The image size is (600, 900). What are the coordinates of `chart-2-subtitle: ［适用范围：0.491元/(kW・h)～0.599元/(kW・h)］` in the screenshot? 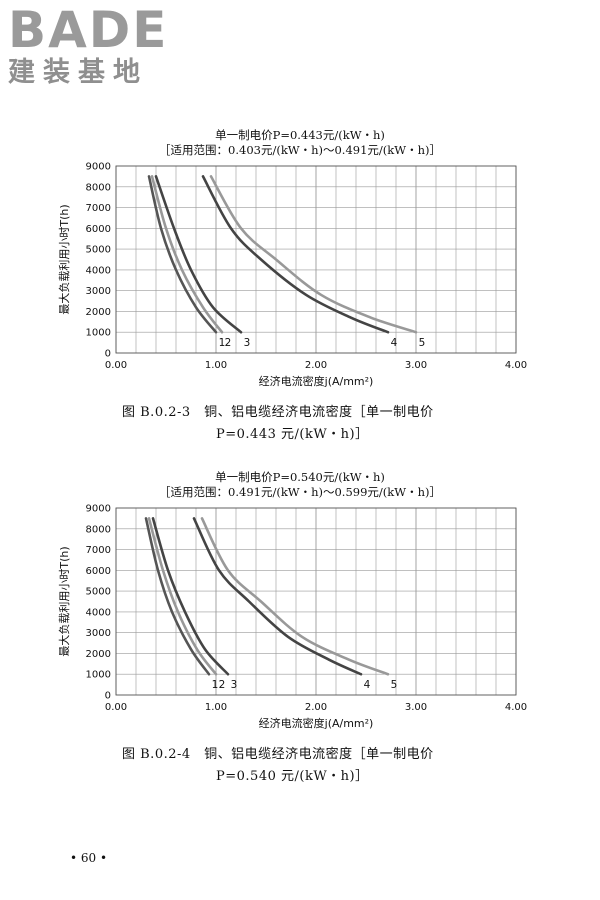 It's located at (300, 492).